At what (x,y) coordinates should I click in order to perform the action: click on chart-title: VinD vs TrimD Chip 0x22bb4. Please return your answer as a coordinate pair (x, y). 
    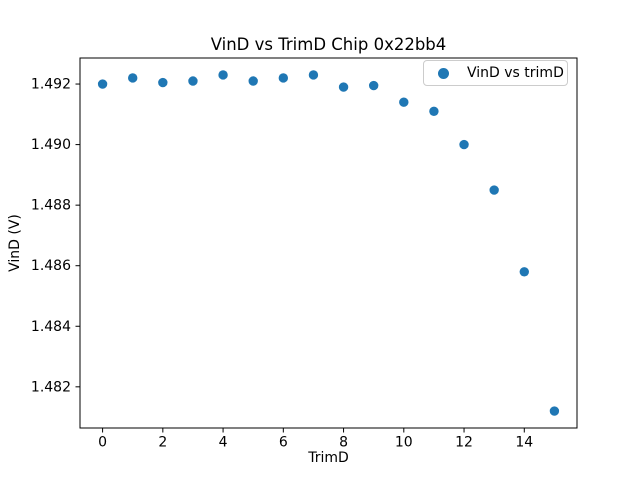
    Looking at the image, I should click on (328, 44).